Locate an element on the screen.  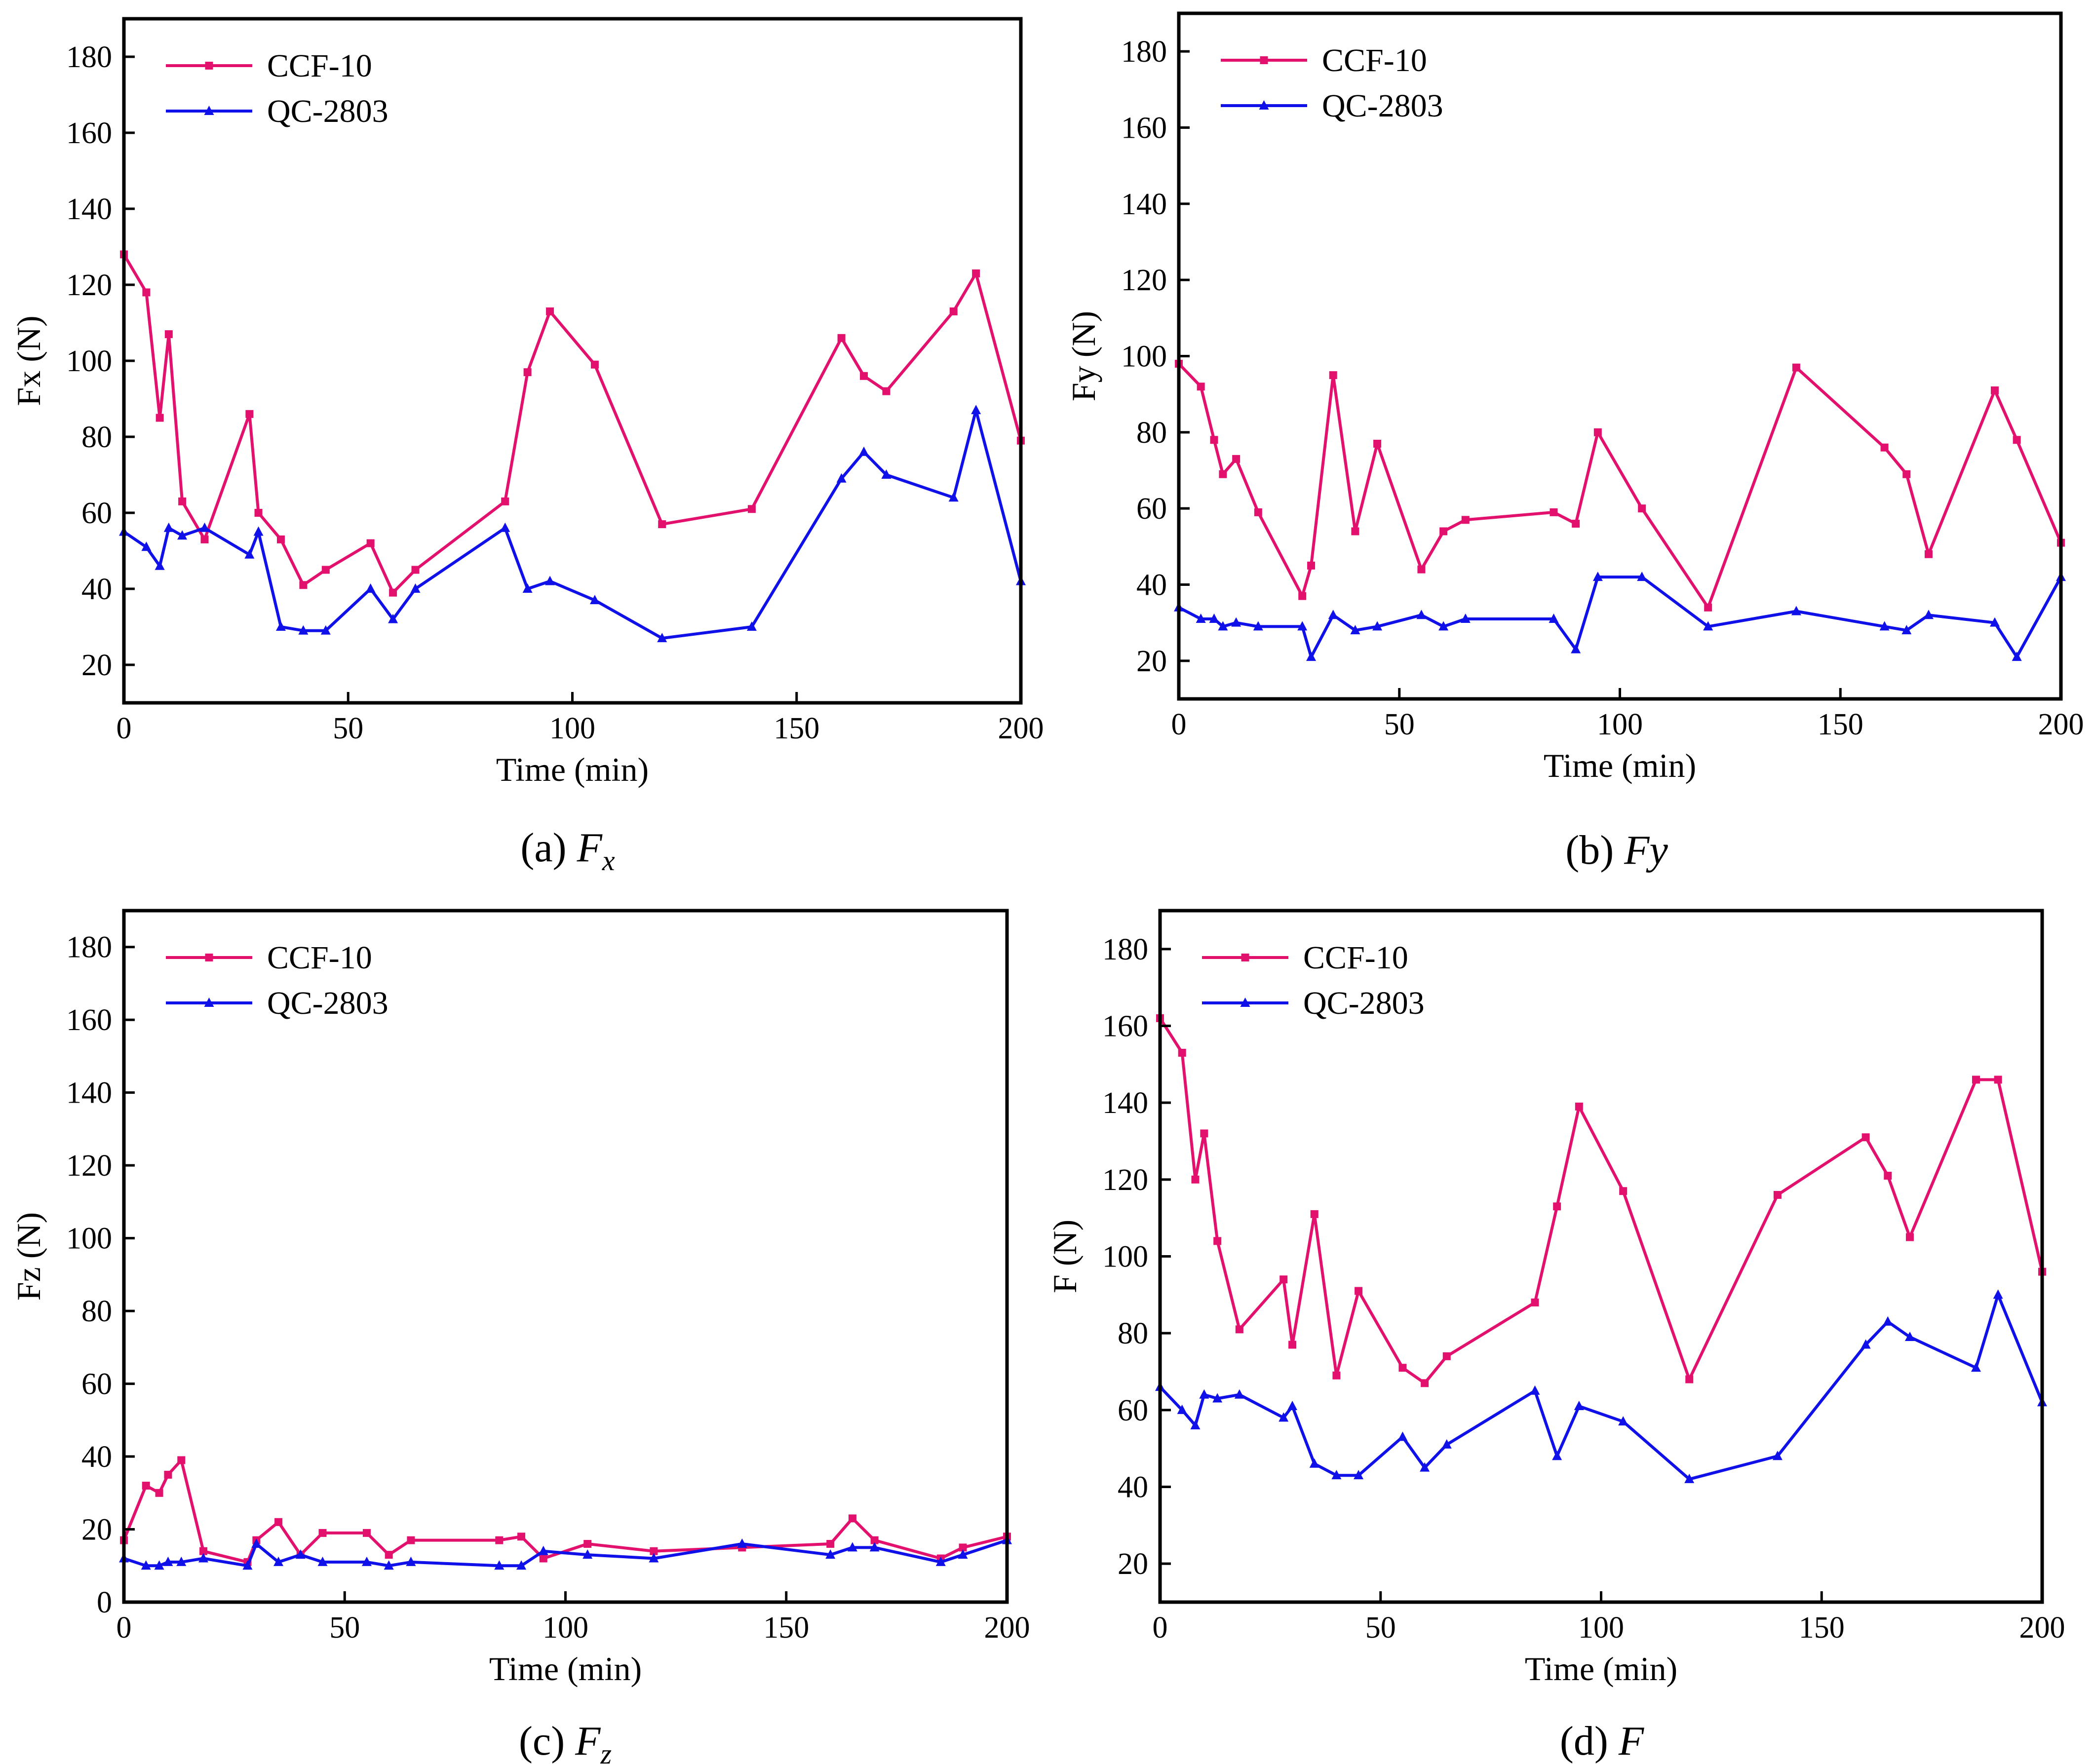
caption-main: F is located at coordinates (590, 848).